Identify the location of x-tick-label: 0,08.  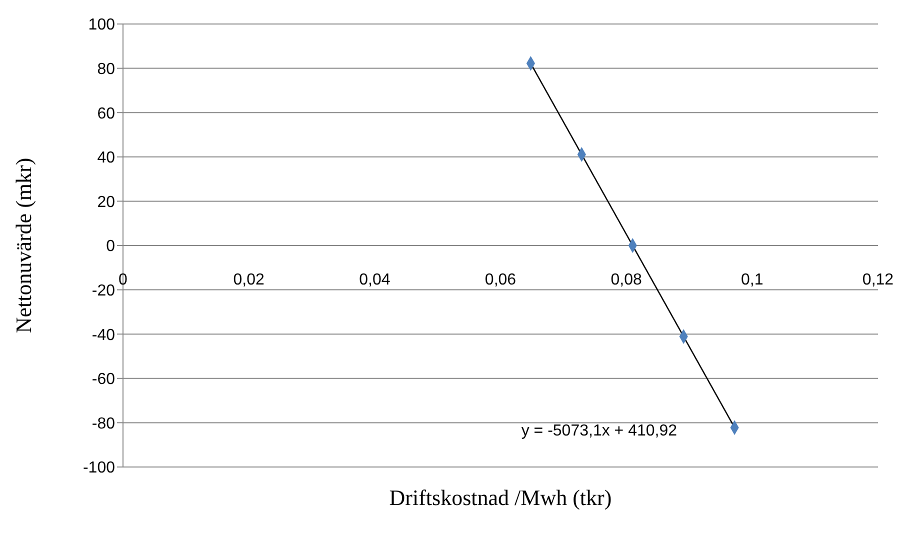
(626, 280).